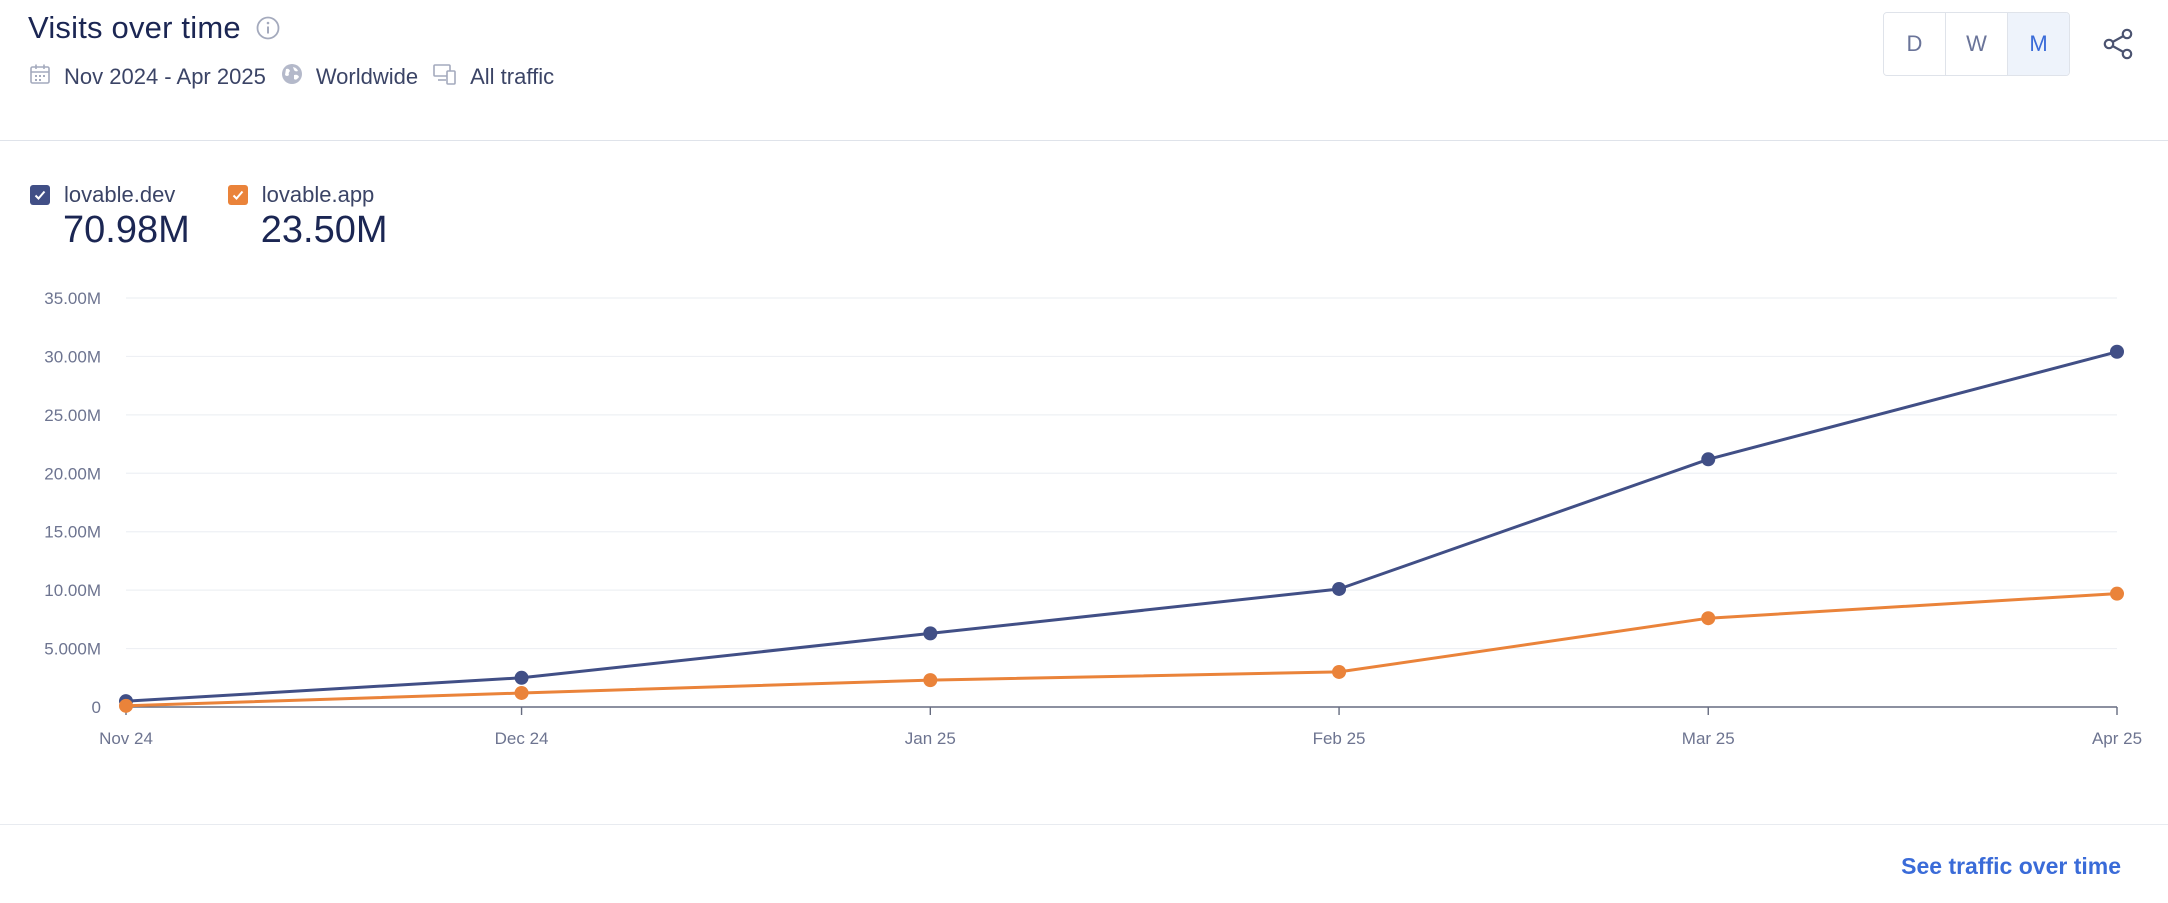 The image size is (2168, 903). I want to click on legend-item-header: lovable.app, so click(307, 195).